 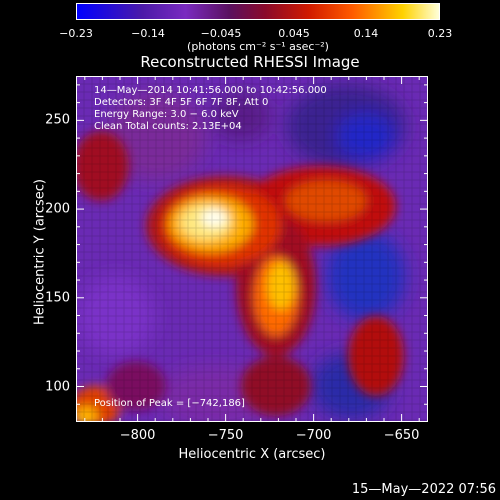 I want to click on detectors-annotation: Detectors: 3F 4F 5F 6F 7F 8F, Att 0, so click(x=181, y=102).